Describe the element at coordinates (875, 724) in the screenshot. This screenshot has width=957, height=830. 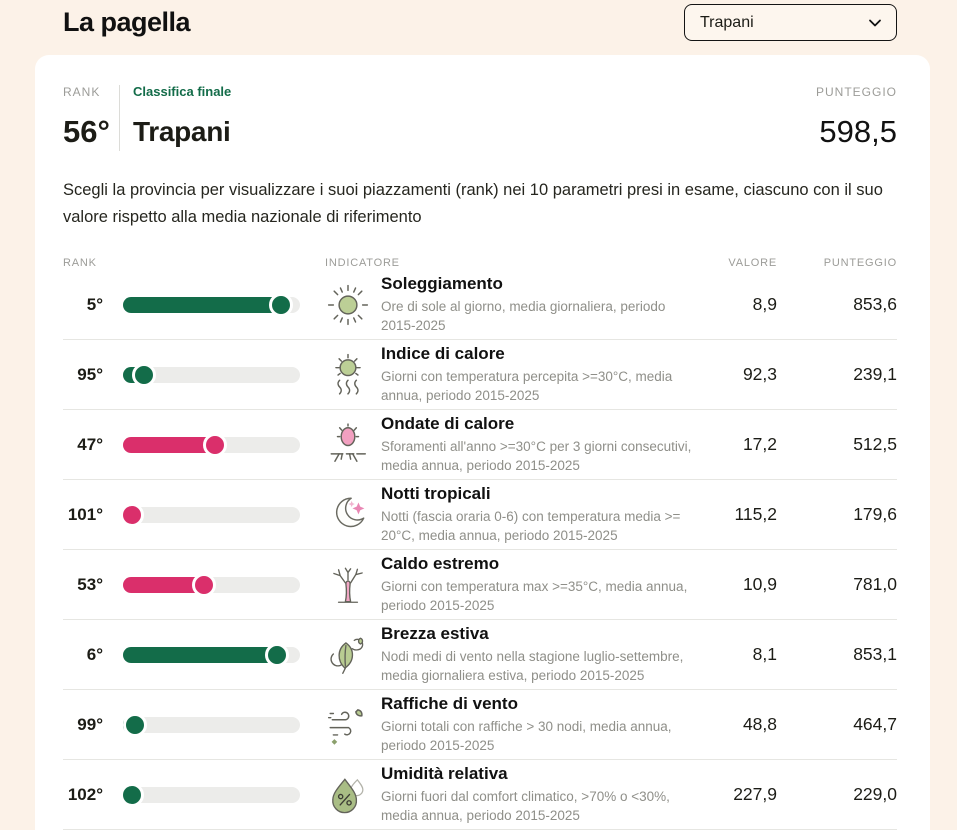
I see `indicator-score: 464,7` at that location.